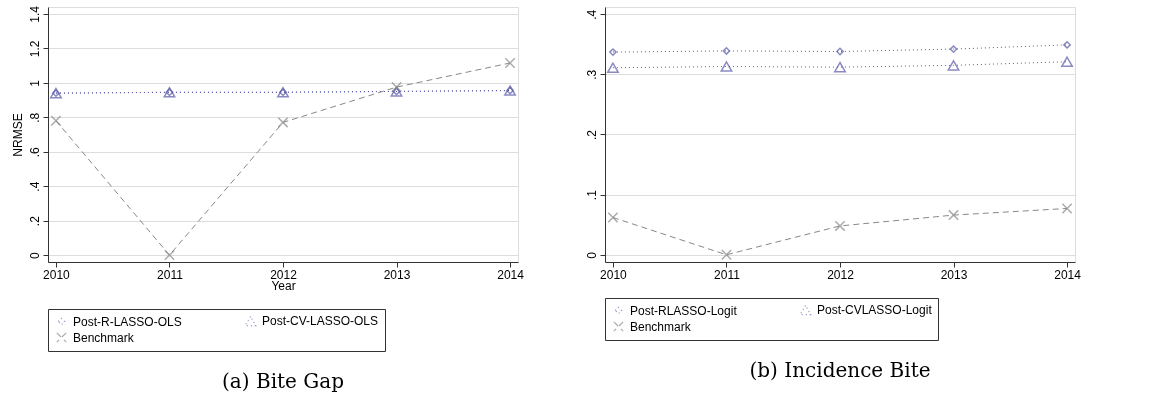 The height and width of the screenshot is (416, 1149). What do you see at coordinates (320, 321) in the screenshot?
I see `legend-label: Post-CV-LASSO-OLS` at bounding box center [320, 321].